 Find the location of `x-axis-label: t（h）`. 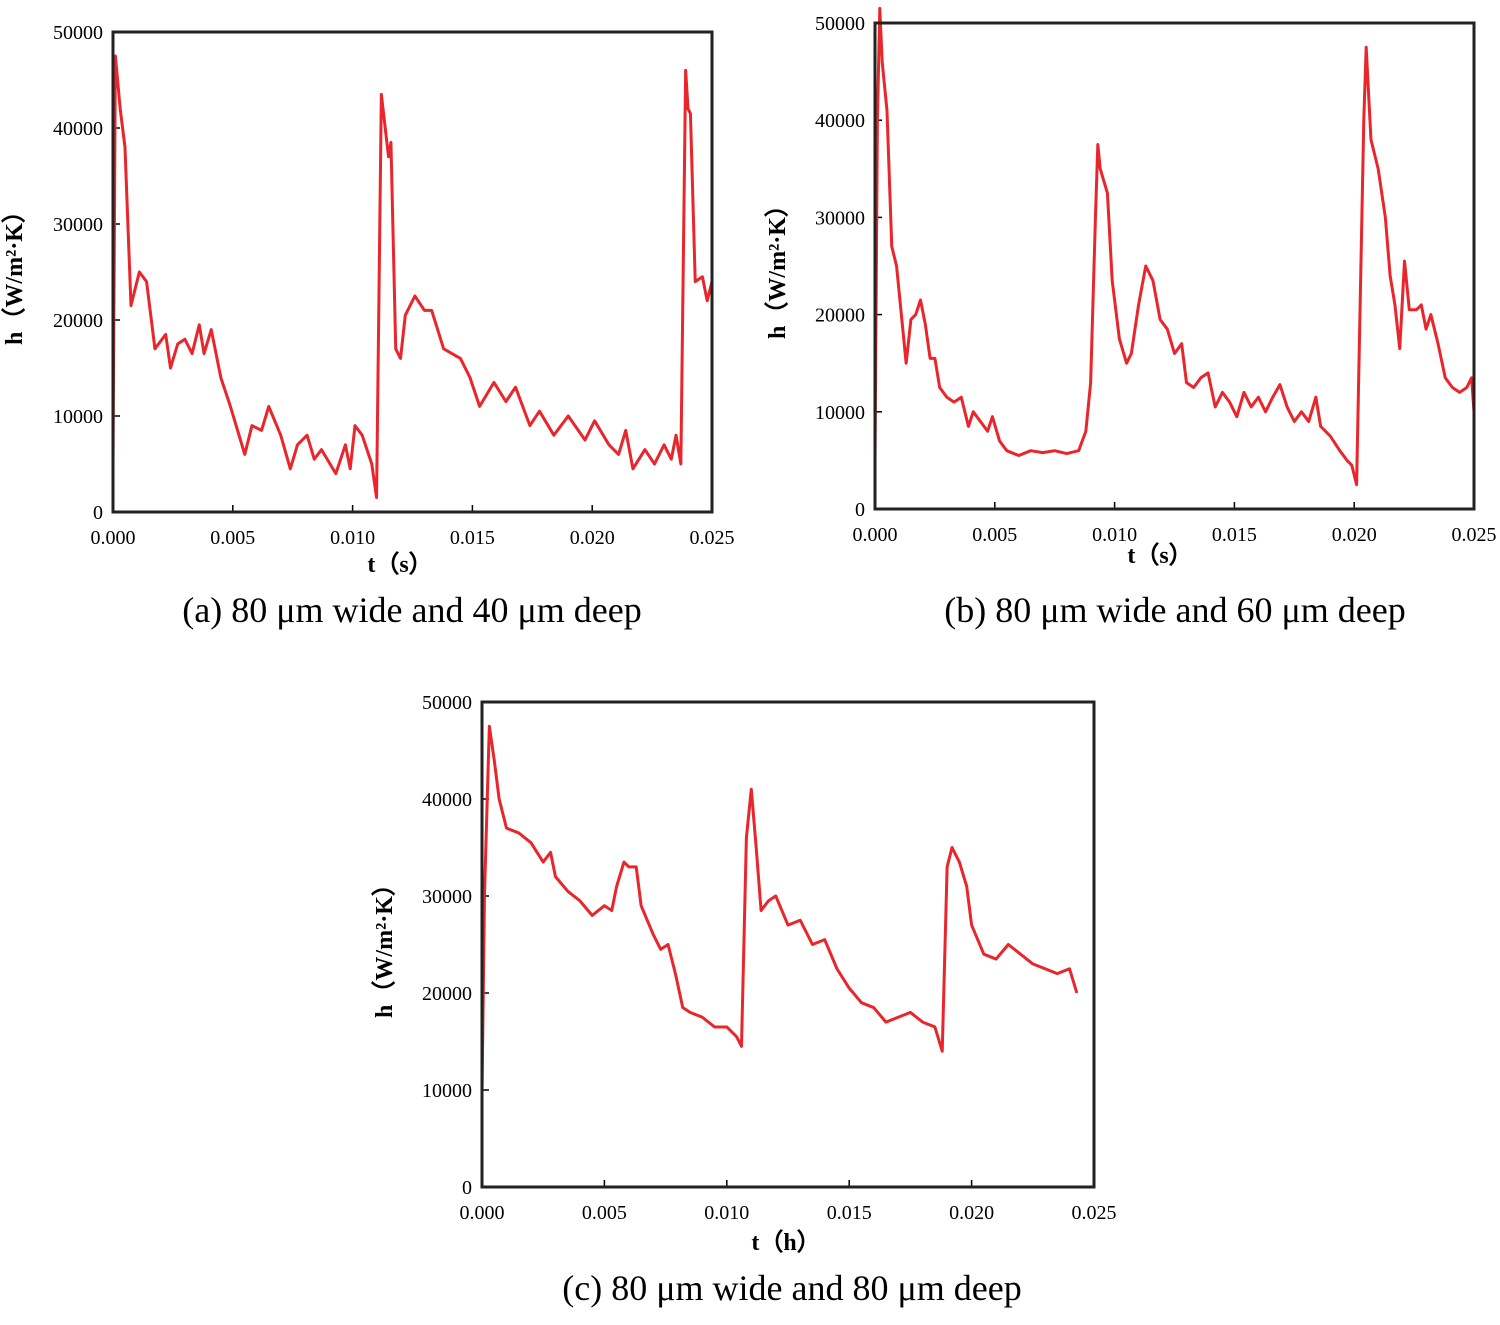

x-axis-label: t（h） is located at coordinates (785, 1242).